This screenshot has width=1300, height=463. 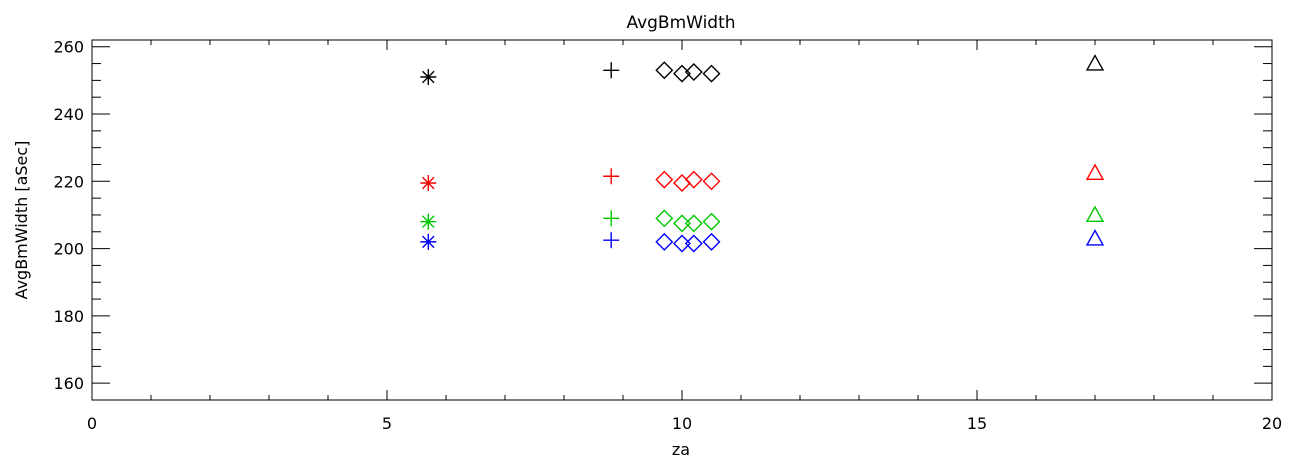 I want to click on x-tick-label: 0, so click(x=92, y=423).